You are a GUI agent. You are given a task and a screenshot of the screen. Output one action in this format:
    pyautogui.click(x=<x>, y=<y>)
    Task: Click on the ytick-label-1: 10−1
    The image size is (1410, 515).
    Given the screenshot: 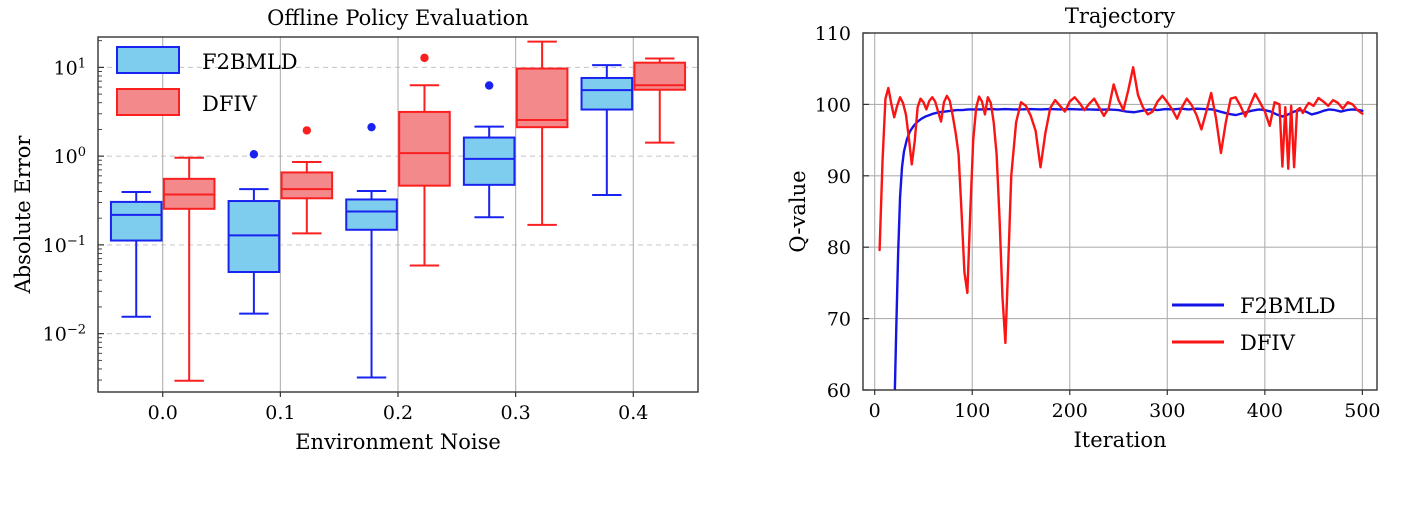 What is the action you would take?
    pyautogui.click(x=64, y=245)
    